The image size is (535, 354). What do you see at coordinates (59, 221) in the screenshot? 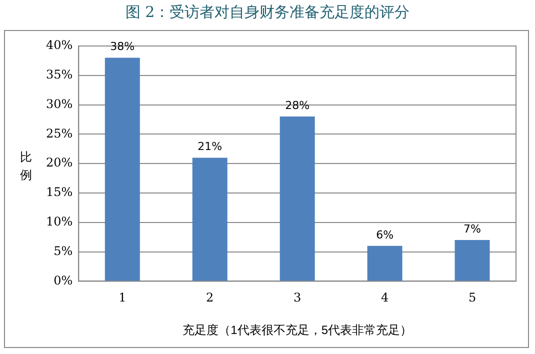
I see `y-tick-label: 10%` at bounding box center [59, 221].